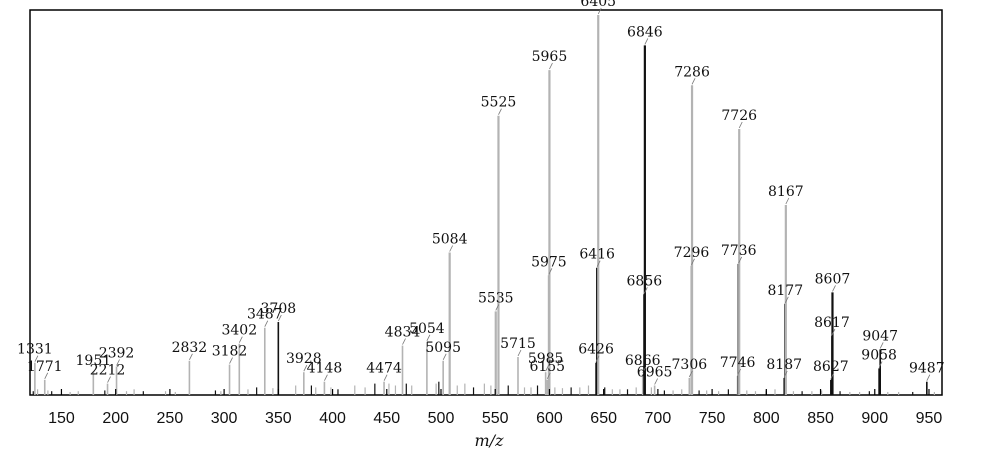  Describe the element at coordinates (879, 355) in the screenshot. I see `peak-label-9058: 9058` at that location.